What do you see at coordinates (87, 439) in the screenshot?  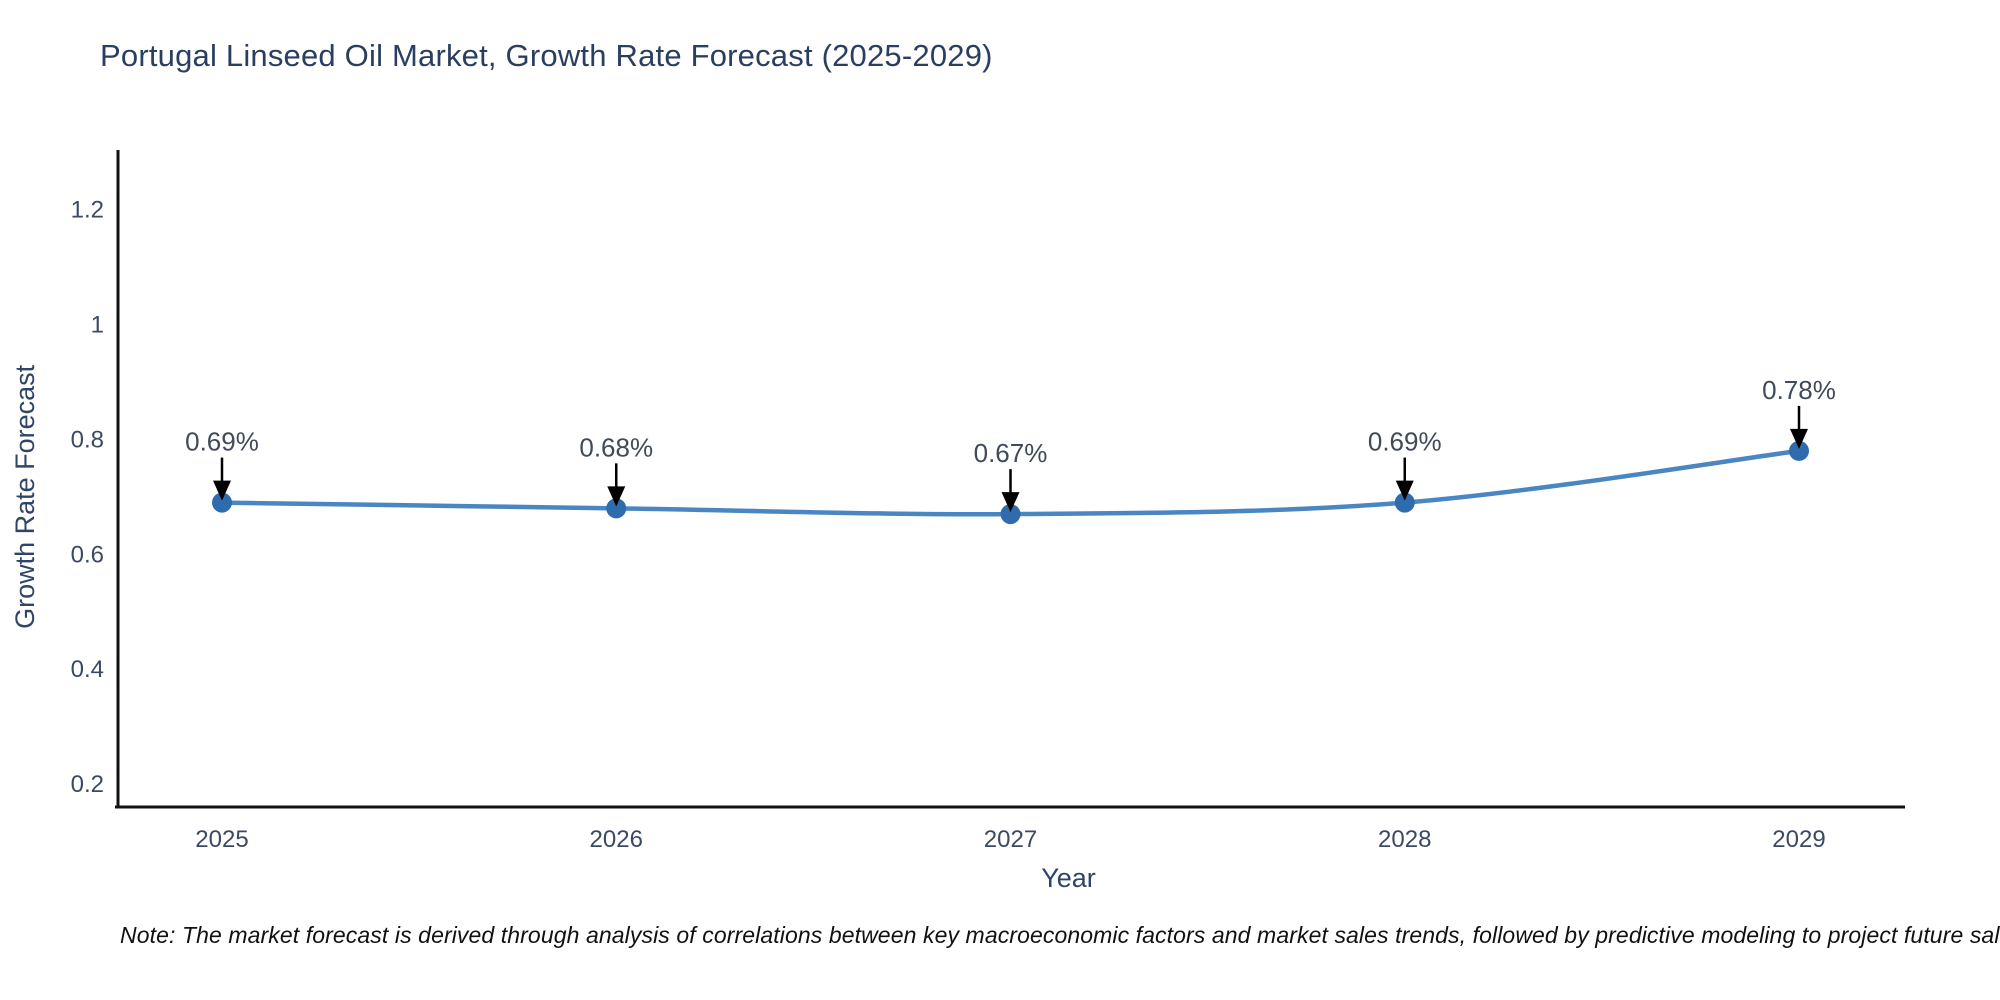 I see `y-tick-label: 0.8` at bounding box center [87, 439].